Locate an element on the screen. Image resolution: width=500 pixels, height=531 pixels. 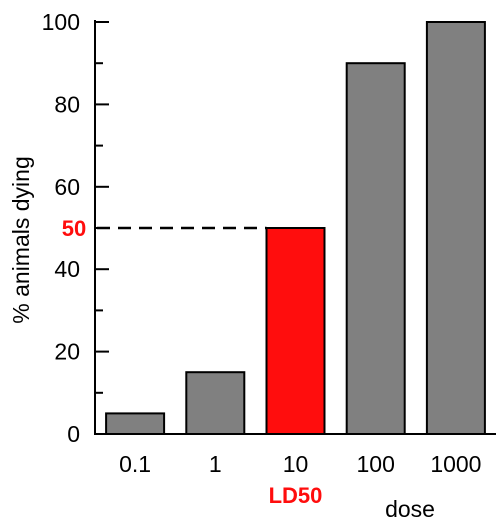
x-tick-label: 100 is located at coordinates (376, 464).